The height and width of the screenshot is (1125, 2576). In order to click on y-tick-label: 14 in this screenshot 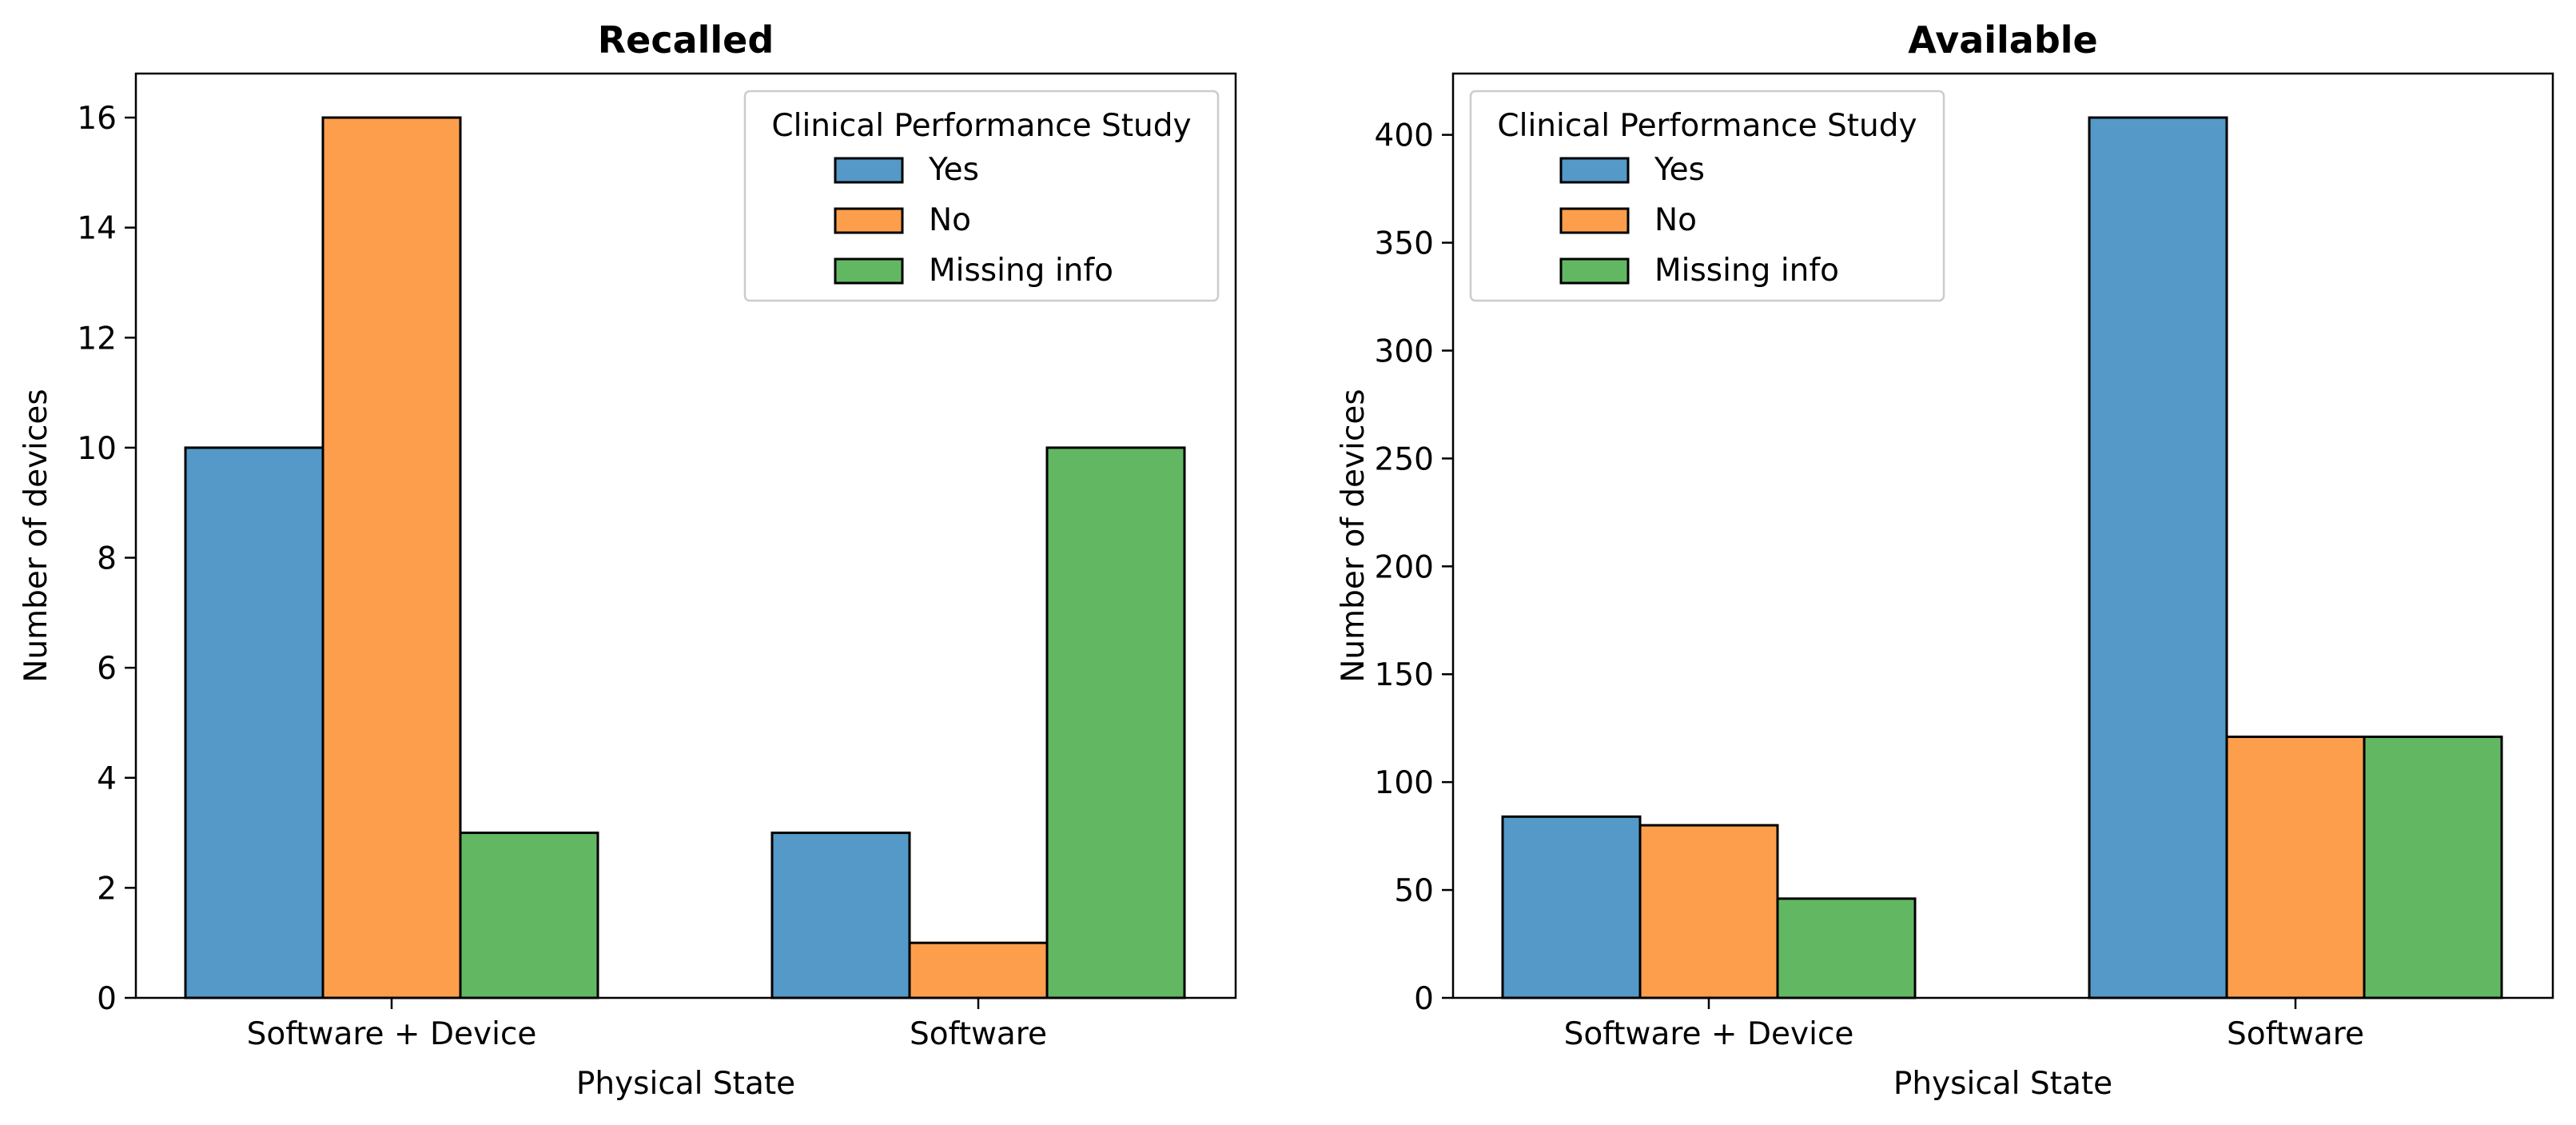, I will do `click(97, 229)`.